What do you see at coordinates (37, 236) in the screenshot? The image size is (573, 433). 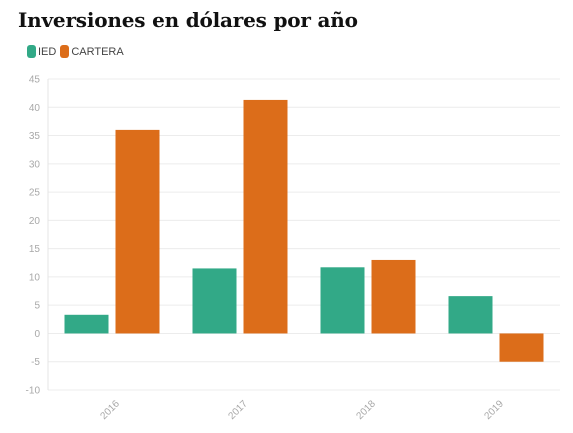 I see `y-axis: 45 40 35 30 25 20 15 10 5 0 -5 -10` at bounding box center [37, 236].